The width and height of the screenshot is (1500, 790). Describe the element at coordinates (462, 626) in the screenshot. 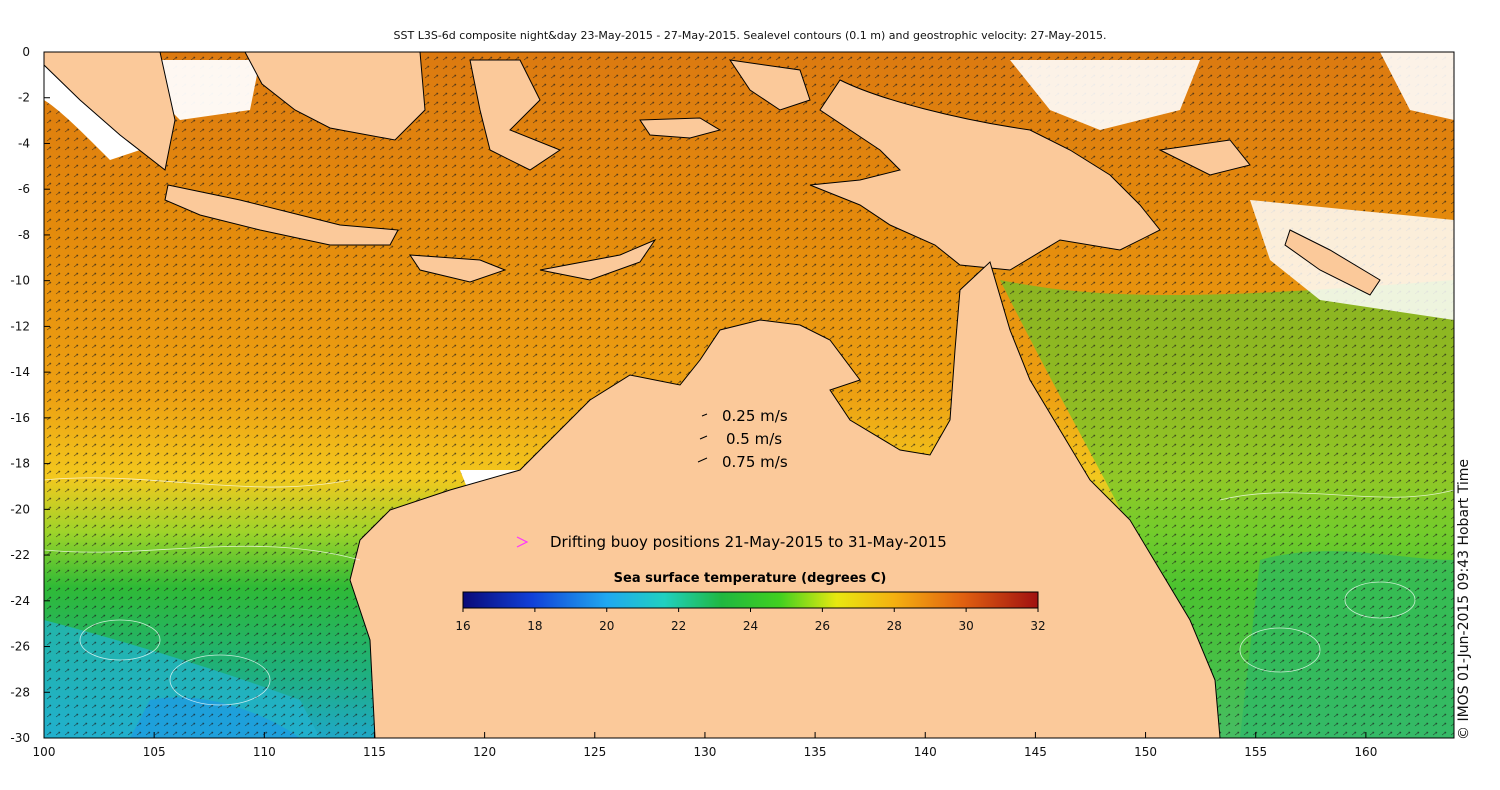

I see `colorbar-tick-label: 16` at that location.